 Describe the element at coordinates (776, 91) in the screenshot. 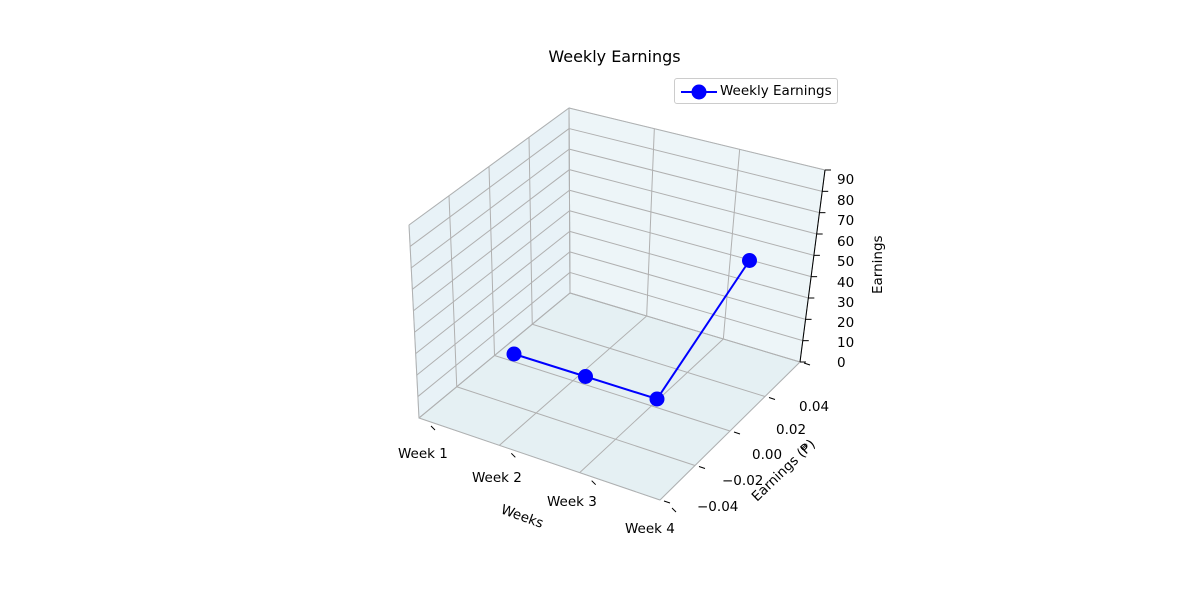

I see `legend-label: Weekly Earnings` at that location.